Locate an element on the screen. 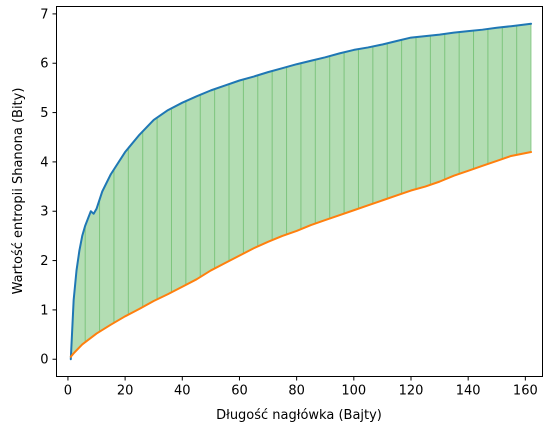  y-tick-label: 4 is located at coordinates (44, 162).